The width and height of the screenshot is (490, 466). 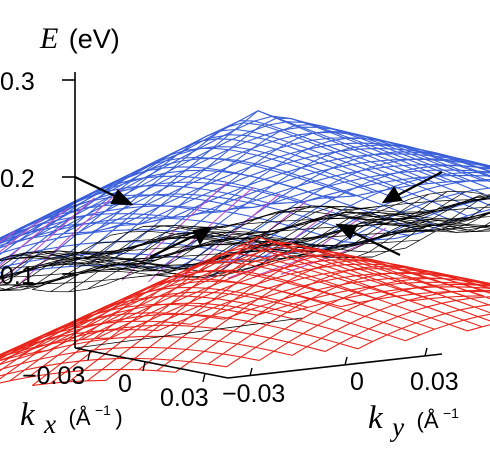 What do you see at coordinates (80, 417) in the screenshot?
I see `x-axis-unit: (Å` at bounding box center [80, 417].